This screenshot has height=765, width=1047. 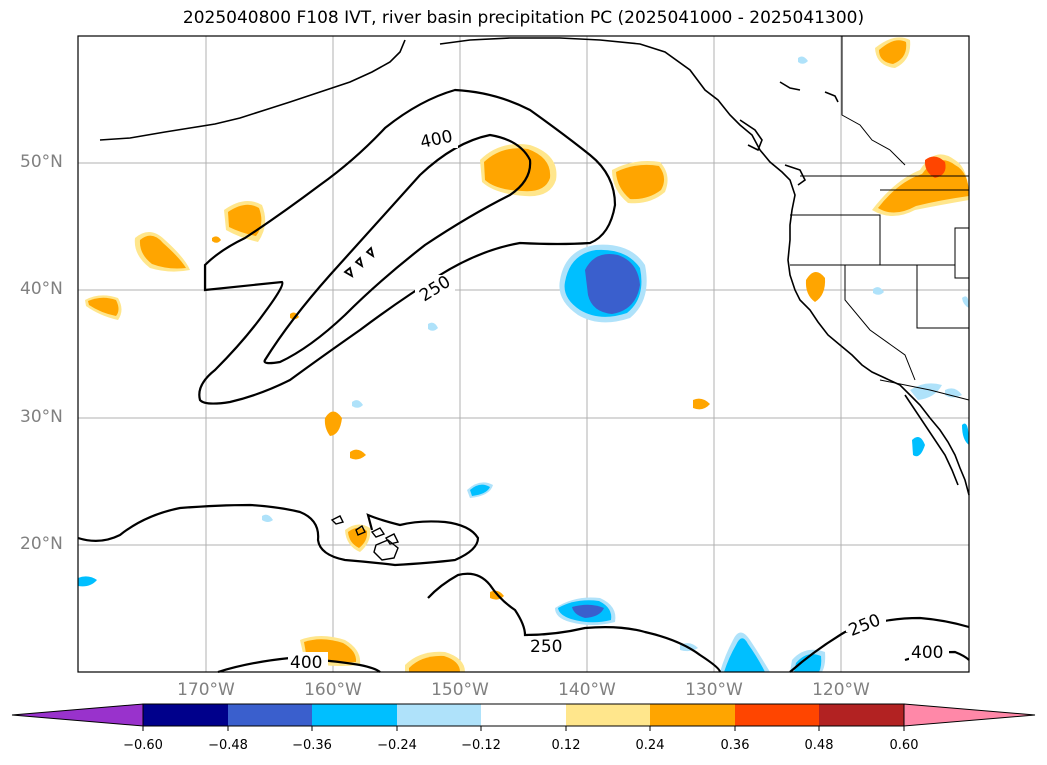 I want to click on colorbar-tick-label: −0.12, so click(x=481, y=745).